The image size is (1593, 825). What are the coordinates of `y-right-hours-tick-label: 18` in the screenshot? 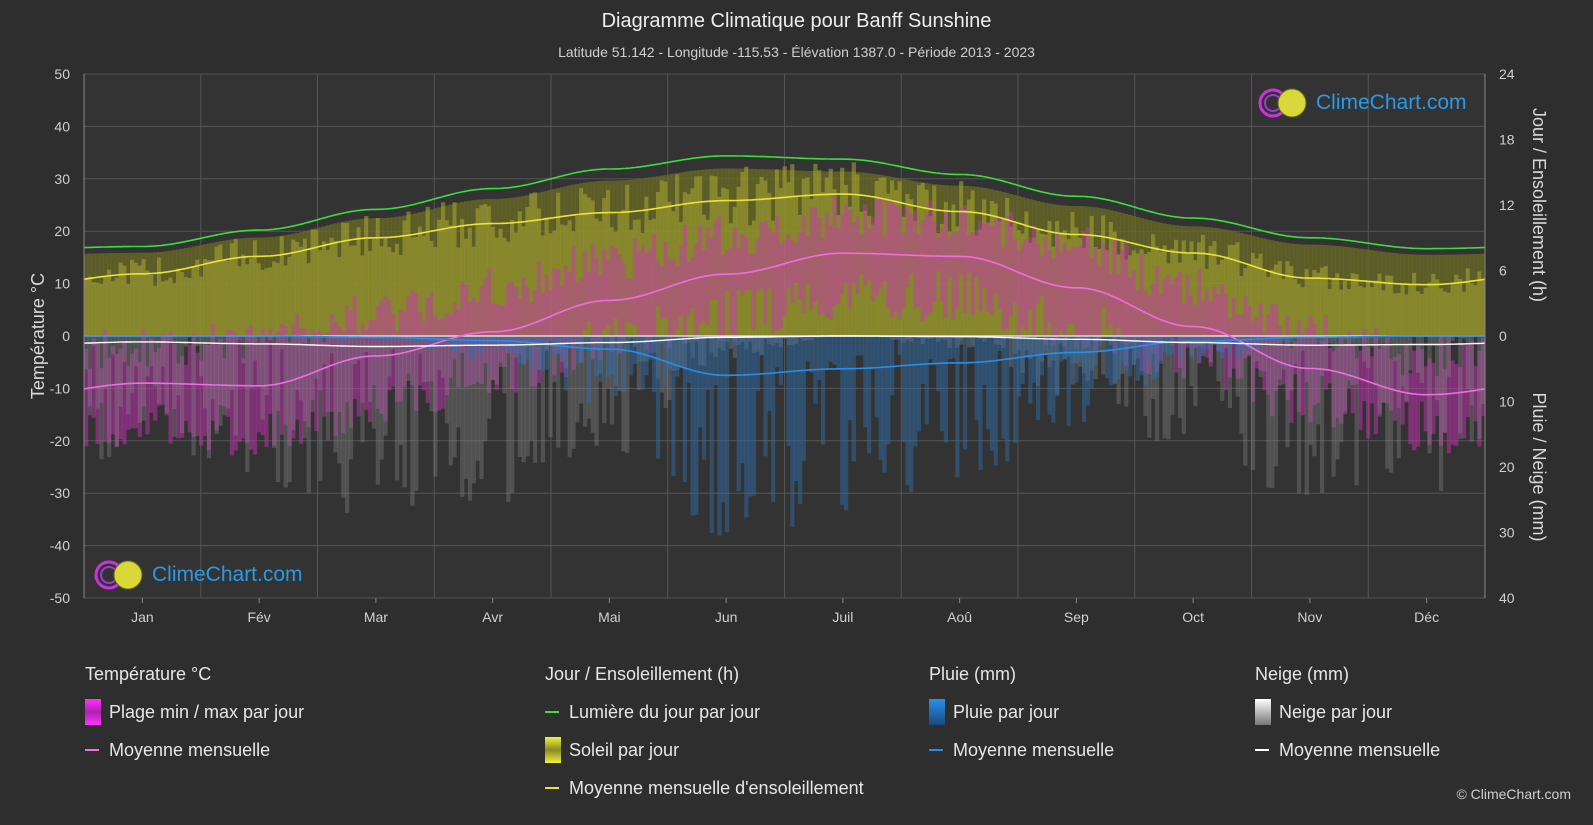 It's located at (1507, 140).